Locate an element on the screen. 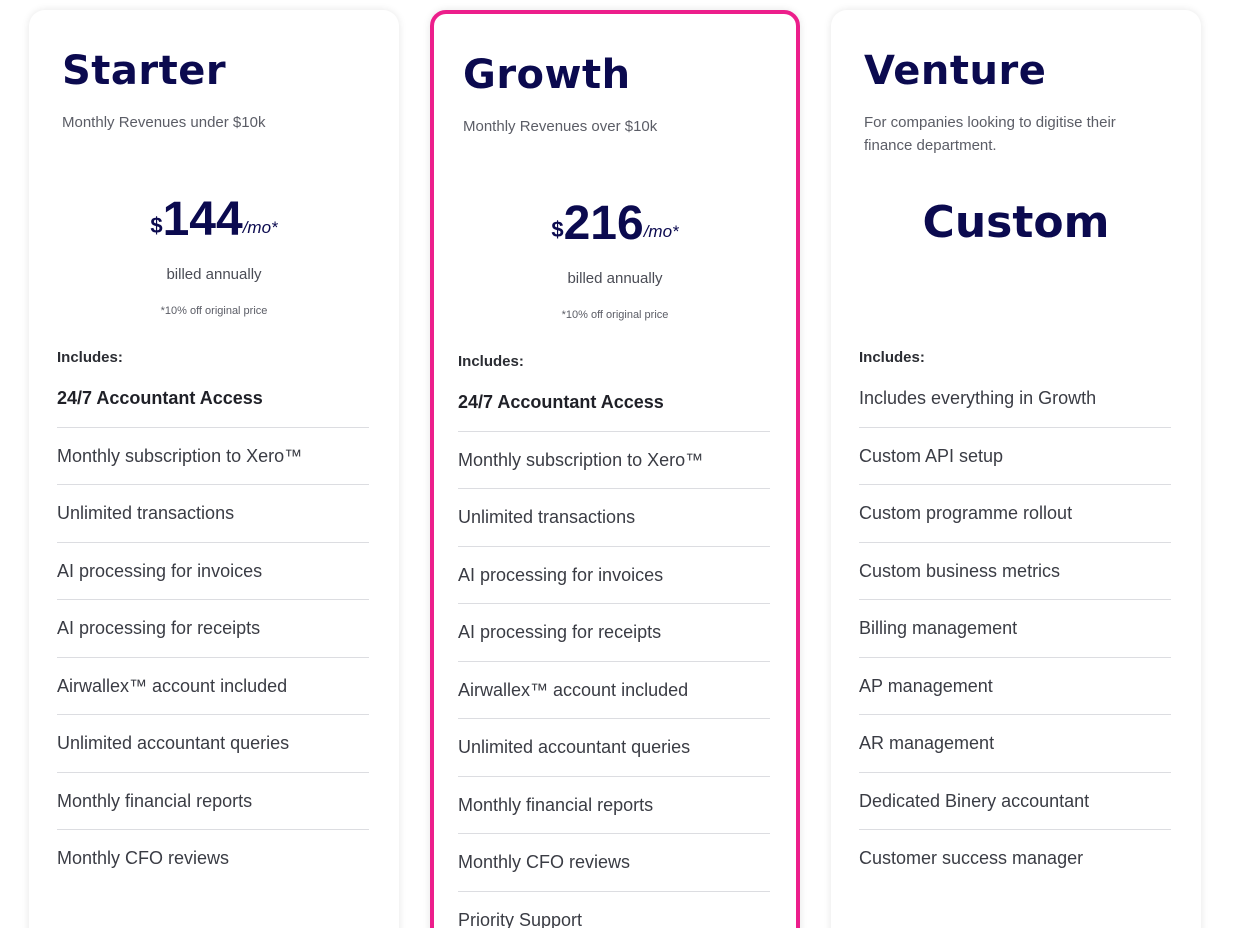  feature-item: Custom API setup is located at coordinates (1015, 456).